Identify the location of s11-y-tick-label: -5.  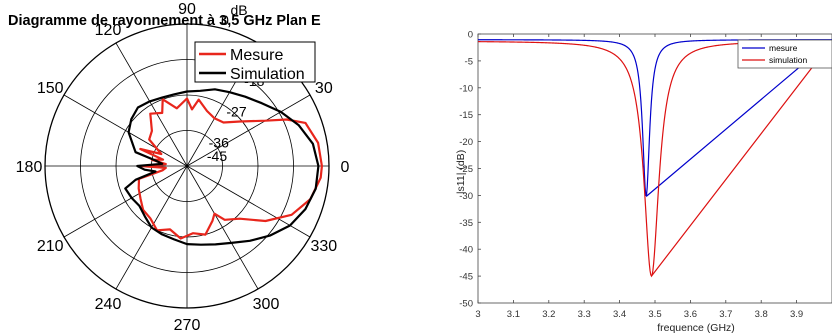
(469, 61).